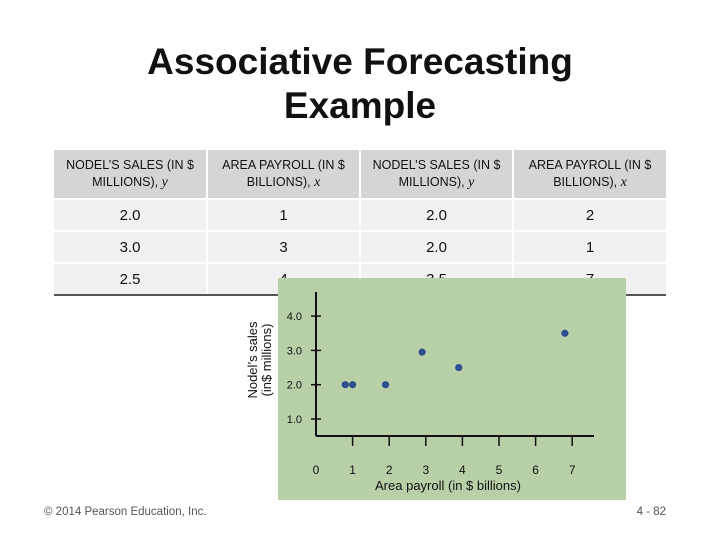  What do you see at coordinates (294, 386) in the screenshot?
I see `y-tick-label: 2.0` at bounding box center [294, 386].